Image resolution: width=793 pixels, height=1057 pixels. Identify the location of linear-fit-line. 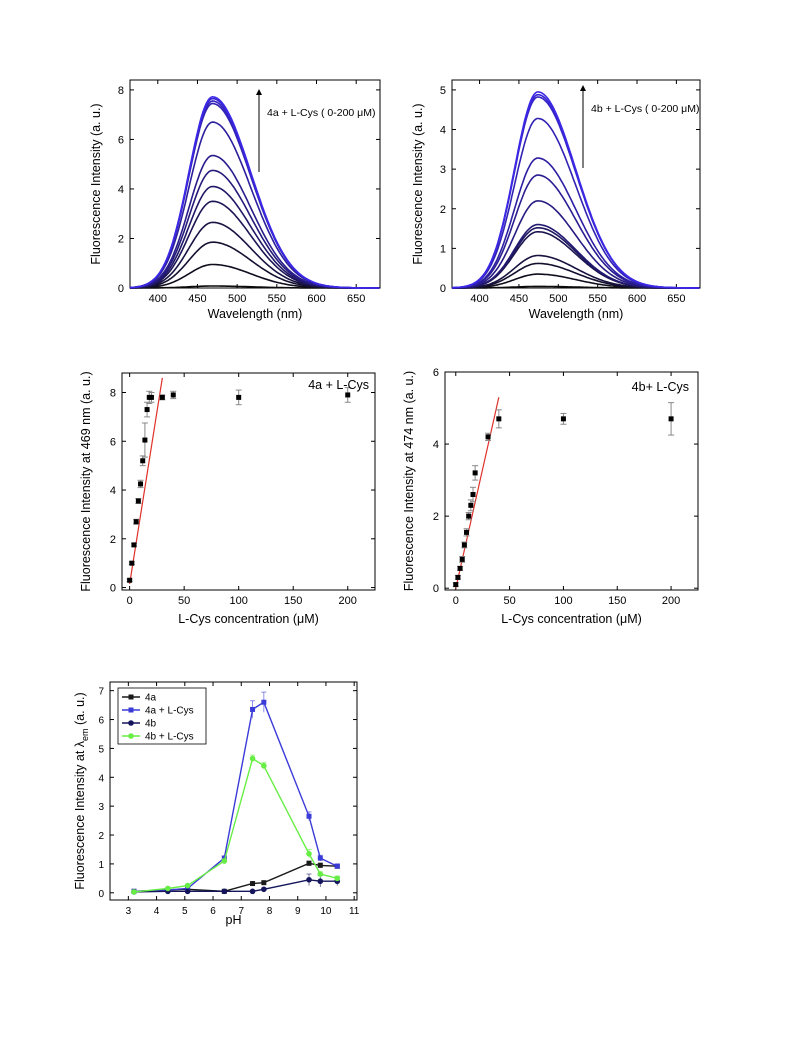
(146, 480).